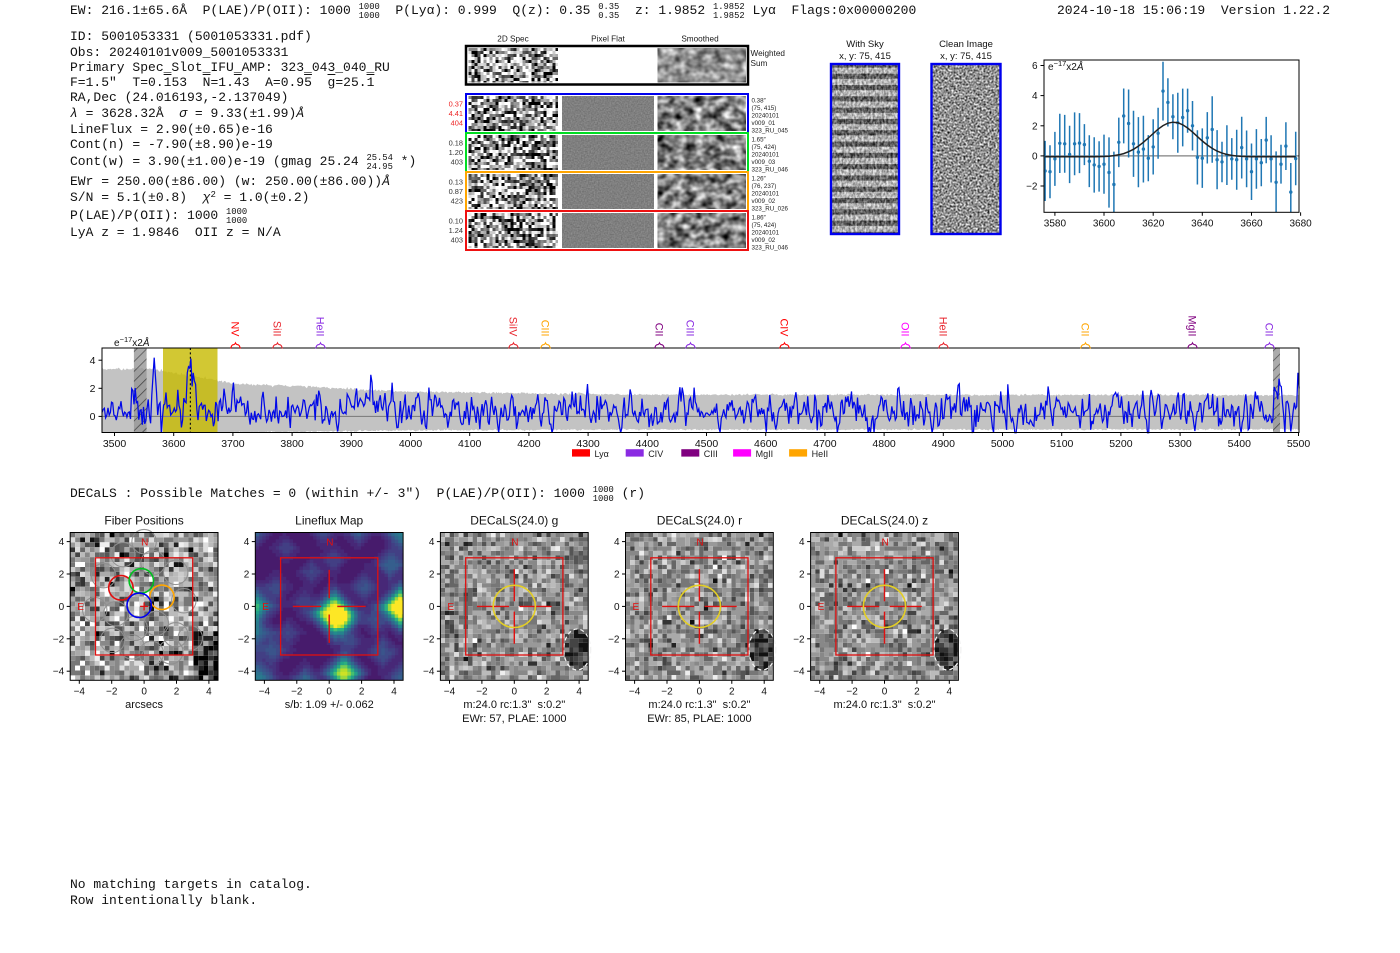 The image size is (1400, 953). What do you see at coordinates (1180, 444) in the screenshot?
I see `svg-text: 5300` at bounding box center [1180, 444].